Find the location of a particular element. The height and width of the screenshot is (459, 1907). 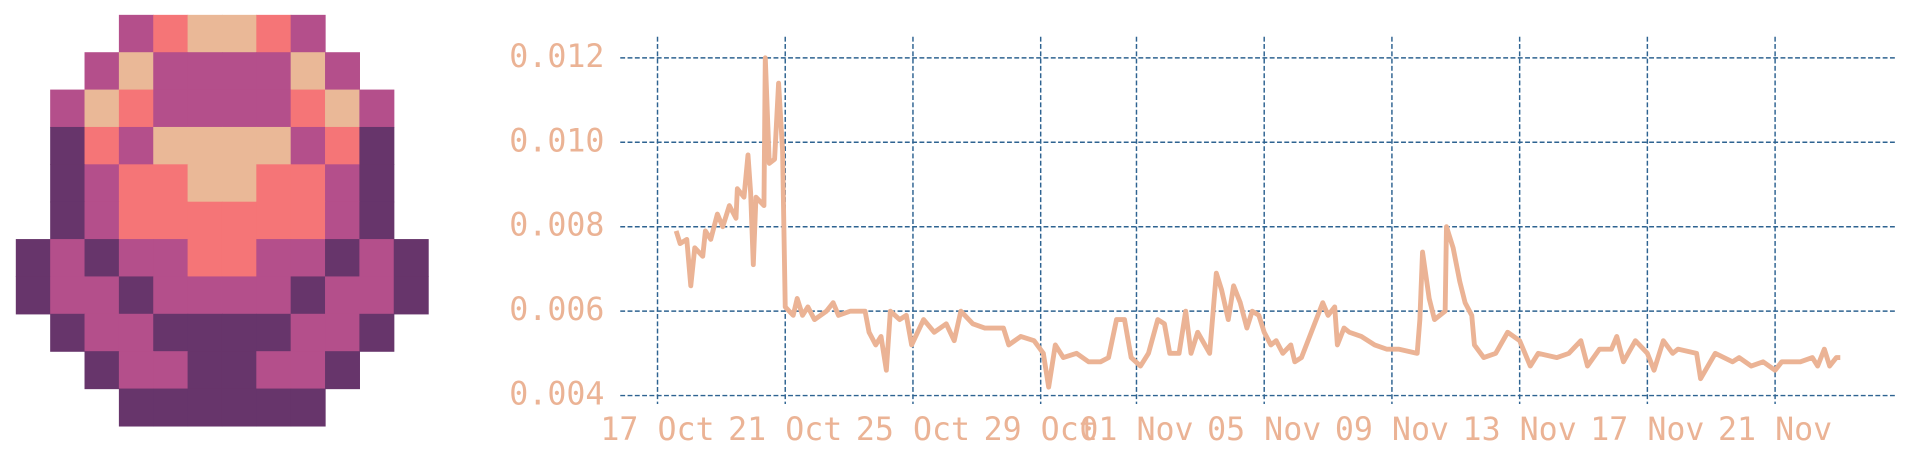

x-tick-label: 17 Nov is located at coordinates (1647, 430).